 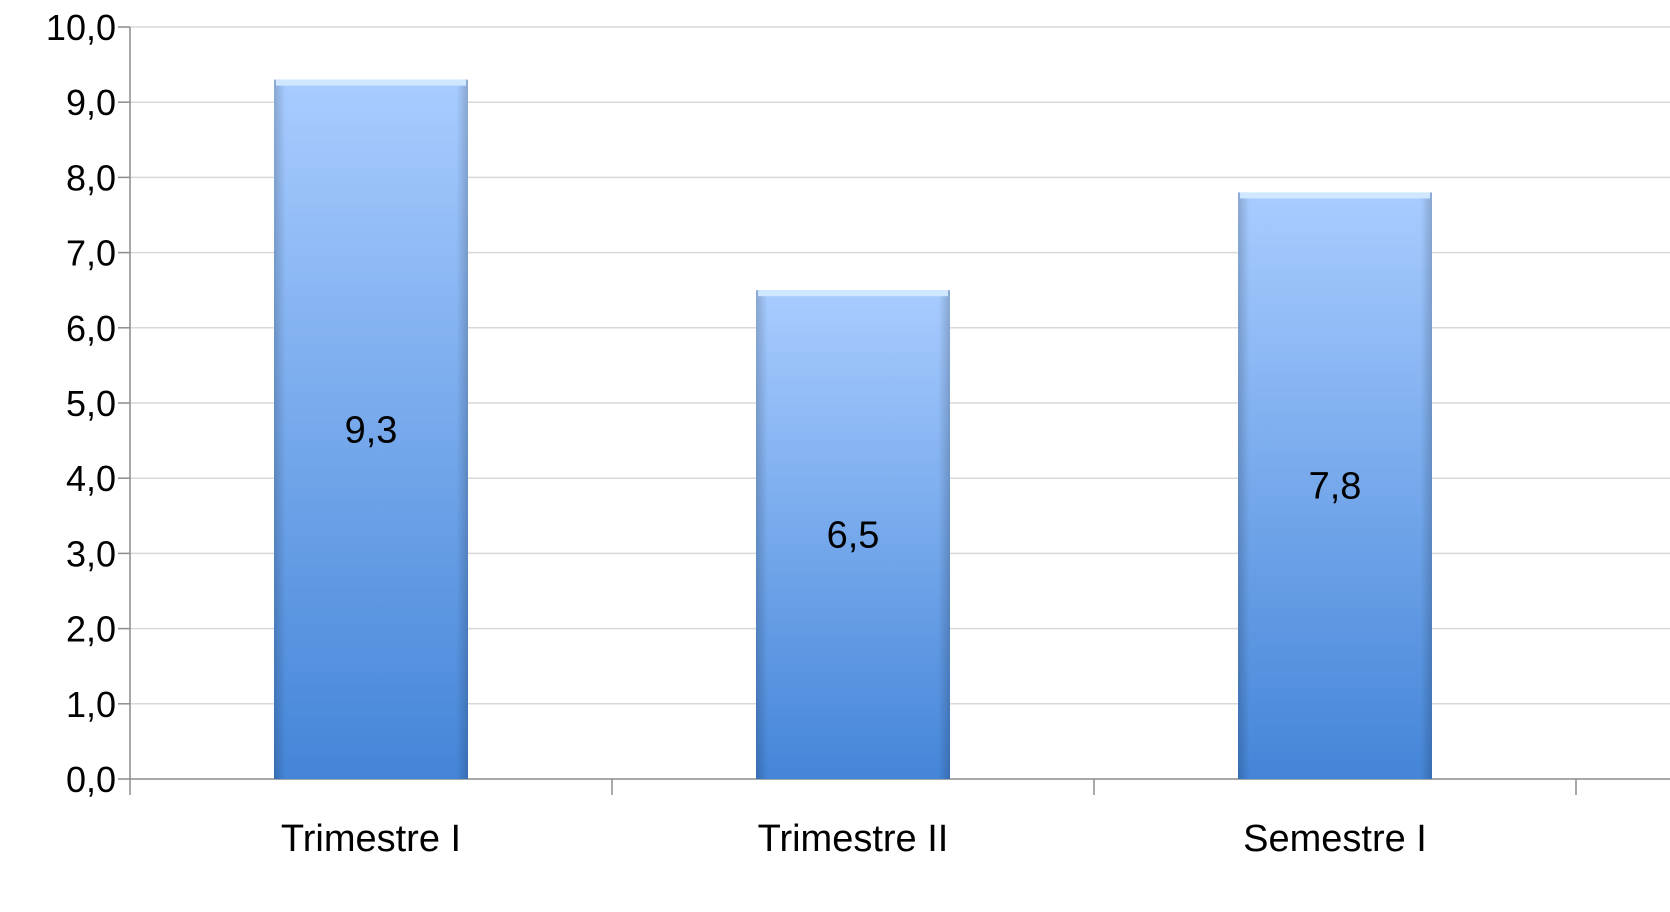 I want to click on y-tick-label: 6,0, so click(x=91, y=328).